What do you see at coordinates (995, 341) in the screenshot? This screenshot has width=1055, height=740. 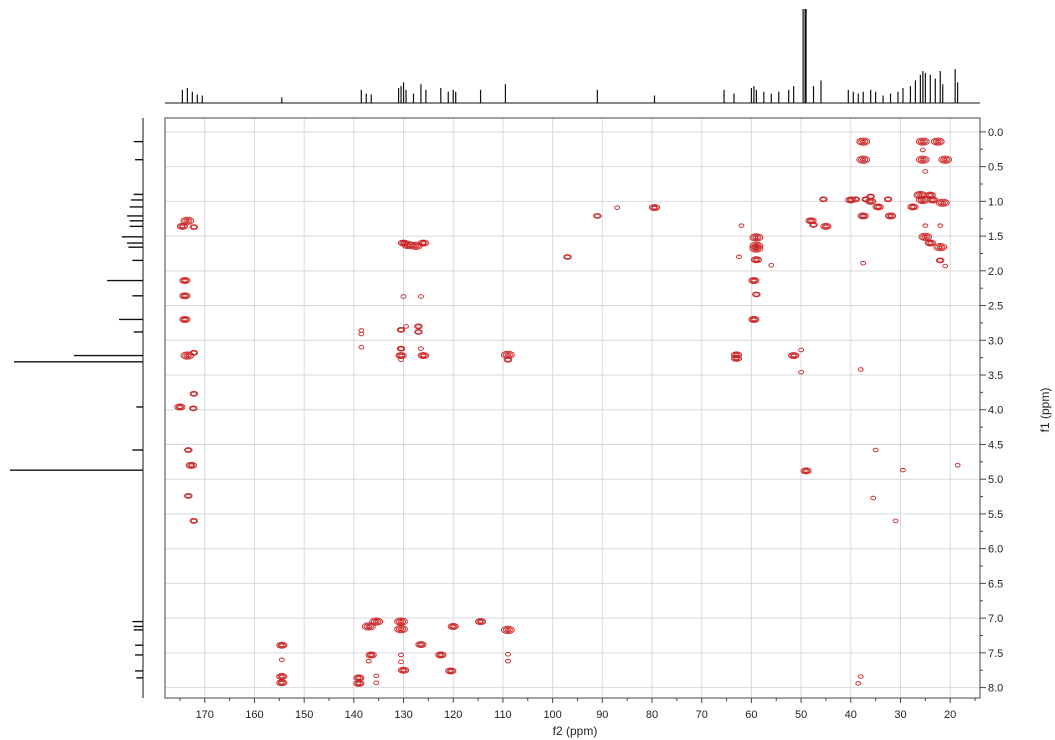 I see `y-tick-label: 3.0` at bounding box center [995, 341].